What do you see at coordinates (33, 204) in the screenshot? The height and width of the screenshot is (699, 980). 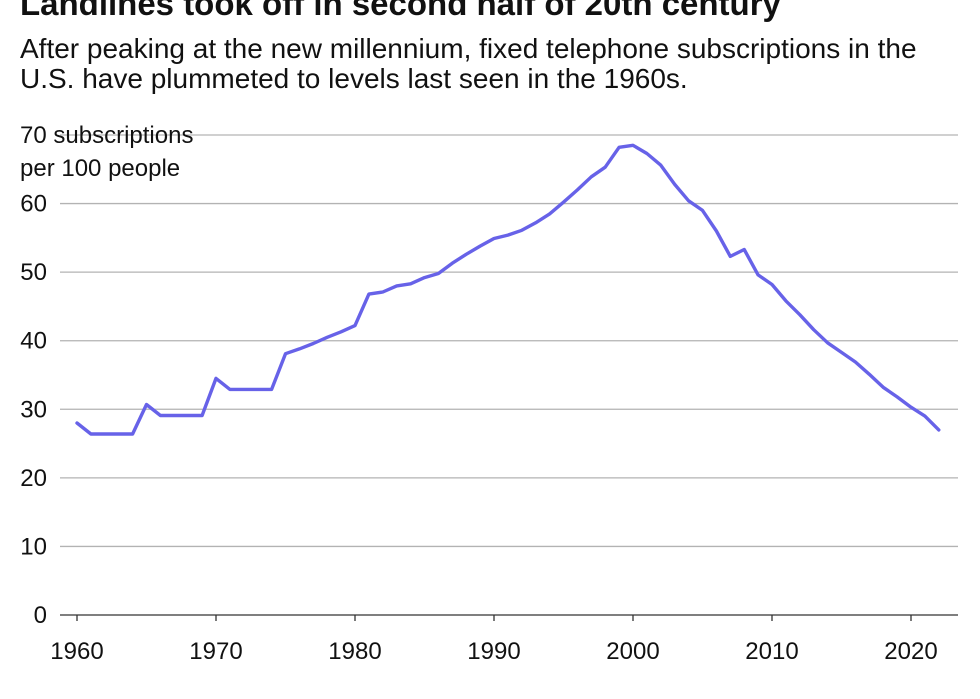 I see `y-tick-label-60: 60` at bounding box center [33, 204].